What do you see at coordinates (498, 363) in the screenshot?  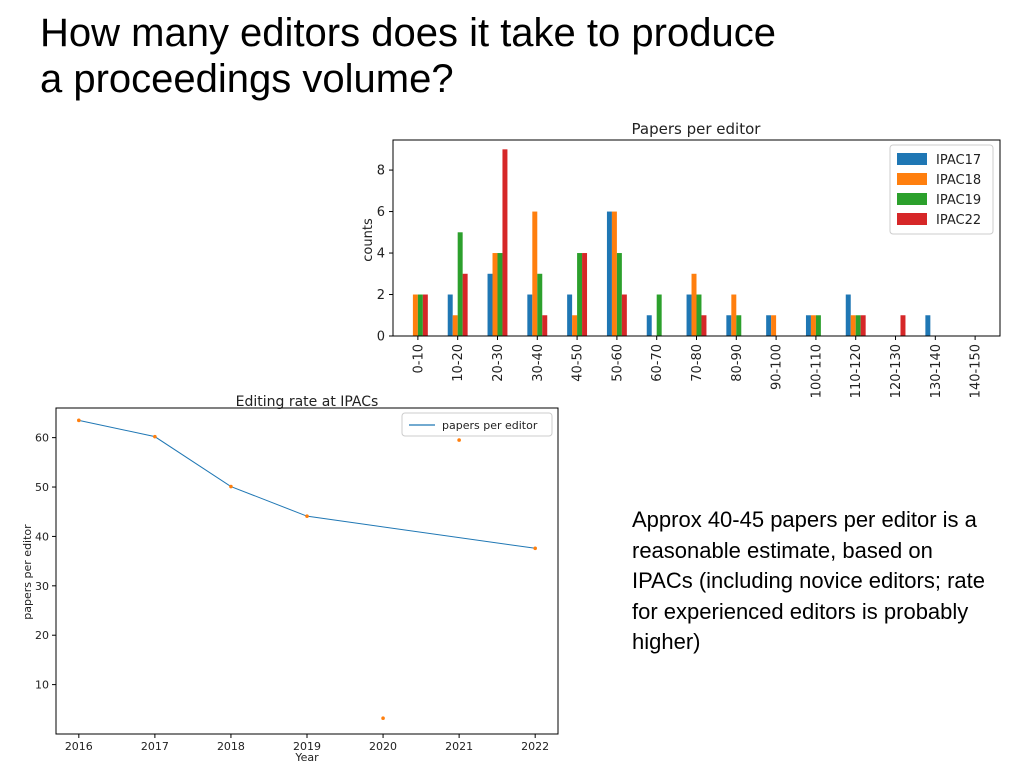 I see `bar-x-tick-label: 20-30` at bounding box center [498, 363].